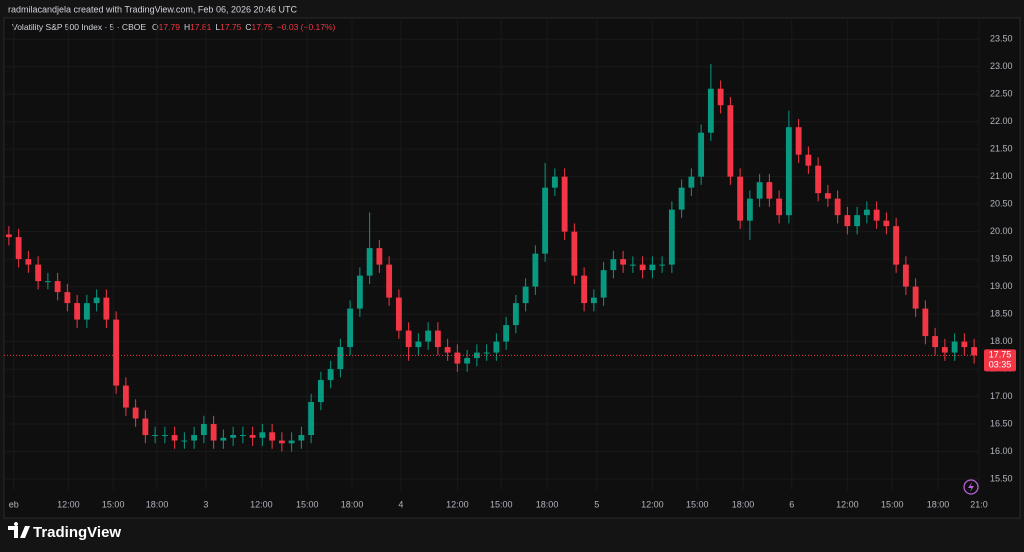 The width and height of the screenshot is (1024, 552). What do you see at coordinates (1001, 39) in the screenshot?
I see `y-tick-label: 23.50` at bounding box center [1001, 39].